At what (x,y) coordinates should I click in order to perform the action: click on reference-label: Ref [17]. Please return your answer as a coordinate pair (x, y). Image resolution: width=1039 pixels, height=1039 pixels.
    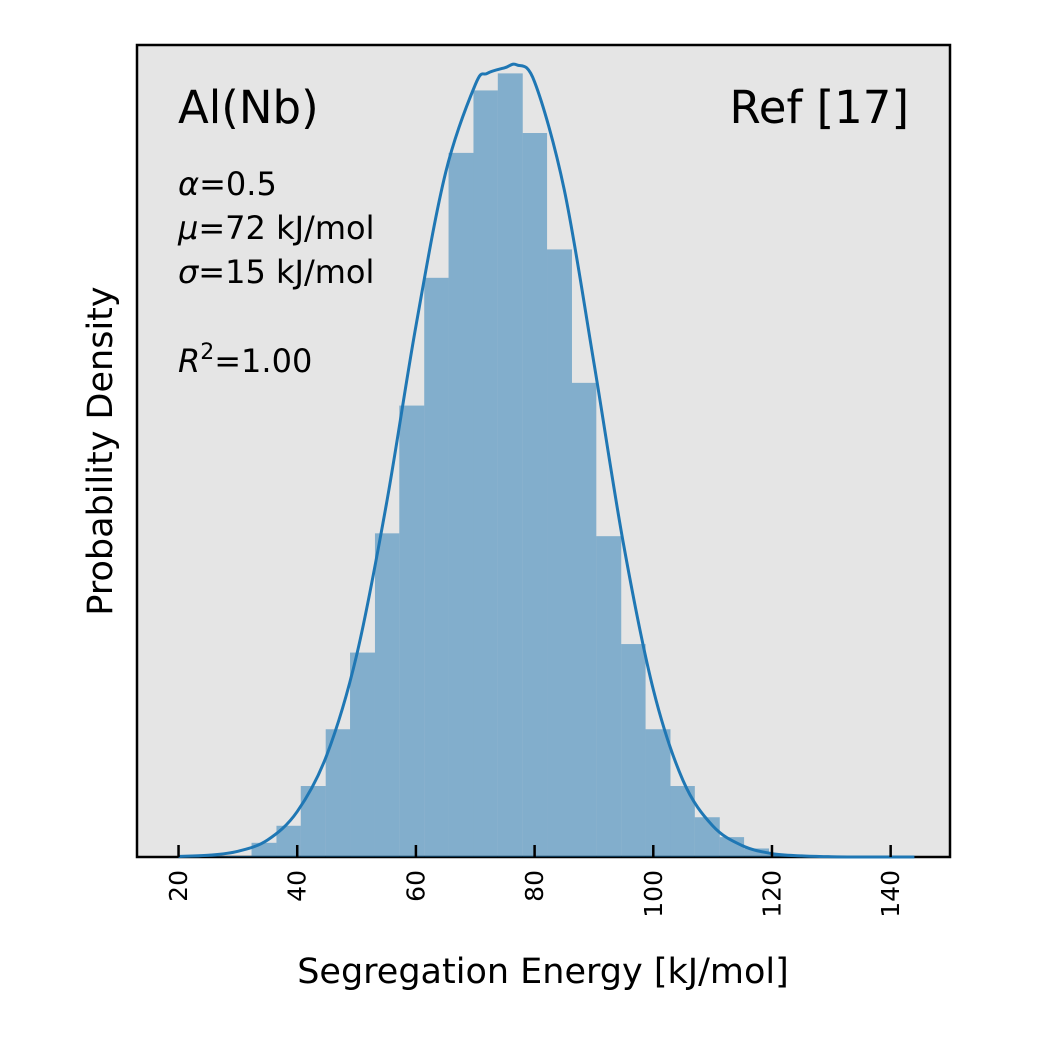
    Looking at the image, I should click on (819, 107).